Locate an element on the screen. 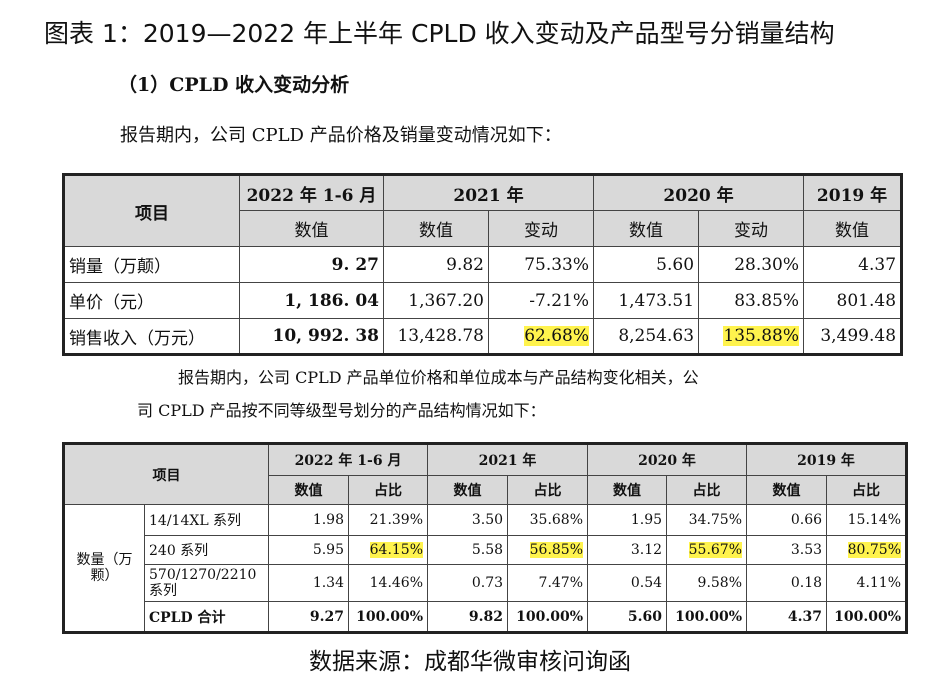  cell-highlighted: 135.88% is located at coordinates (751, 336).